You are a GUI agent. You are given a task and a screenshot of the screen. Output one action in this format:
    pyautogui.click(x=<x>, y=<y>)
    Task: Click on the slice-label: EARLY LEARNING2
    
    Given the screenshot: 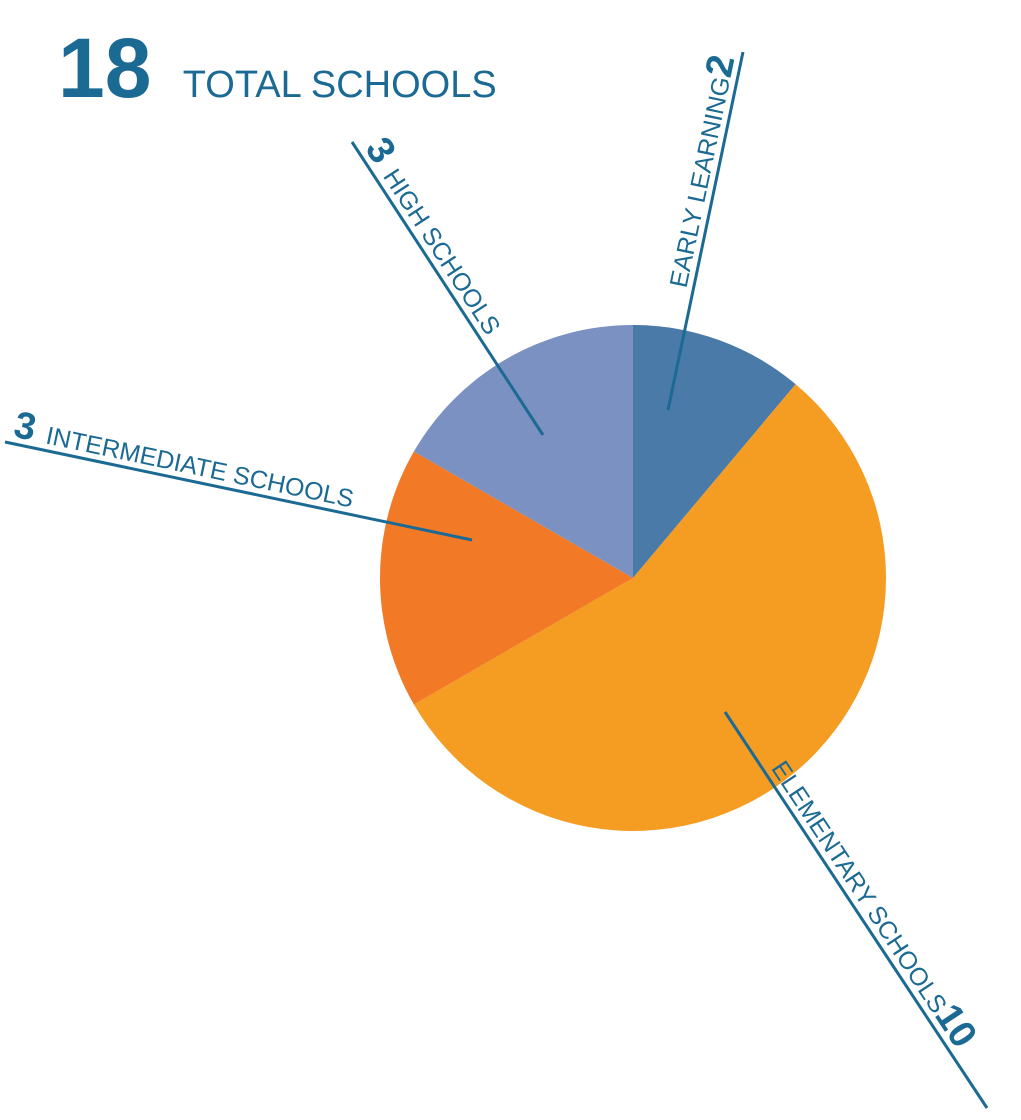 What is the action you would take?
    pyautogui.click(x=699, y=170)
    